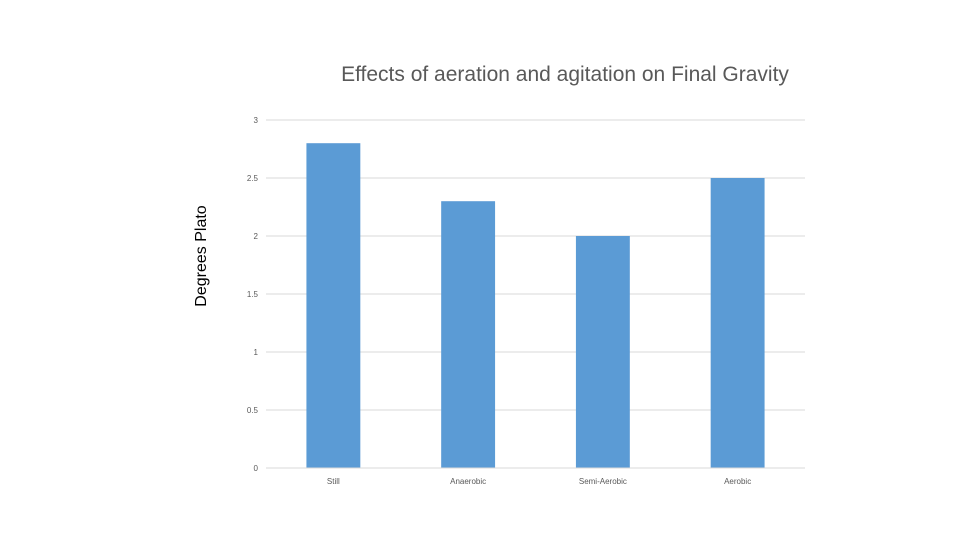 The width and height of the screenshot is (960, 540). I want to click on x-tick-label: Still, so click(333, 481).